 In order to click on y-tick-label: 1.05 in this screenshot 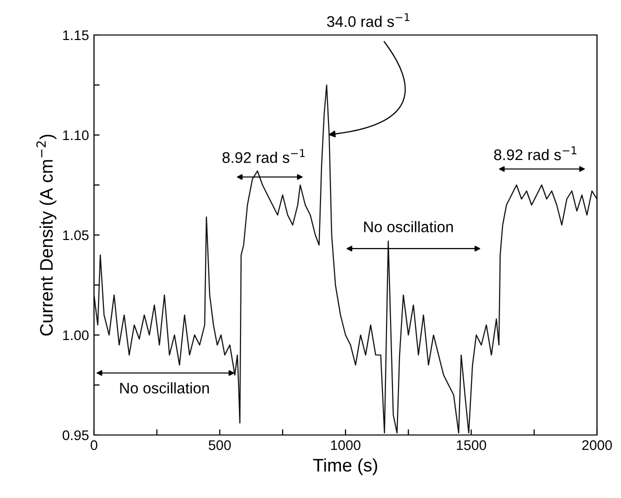, I will do `click(76, 235)`.